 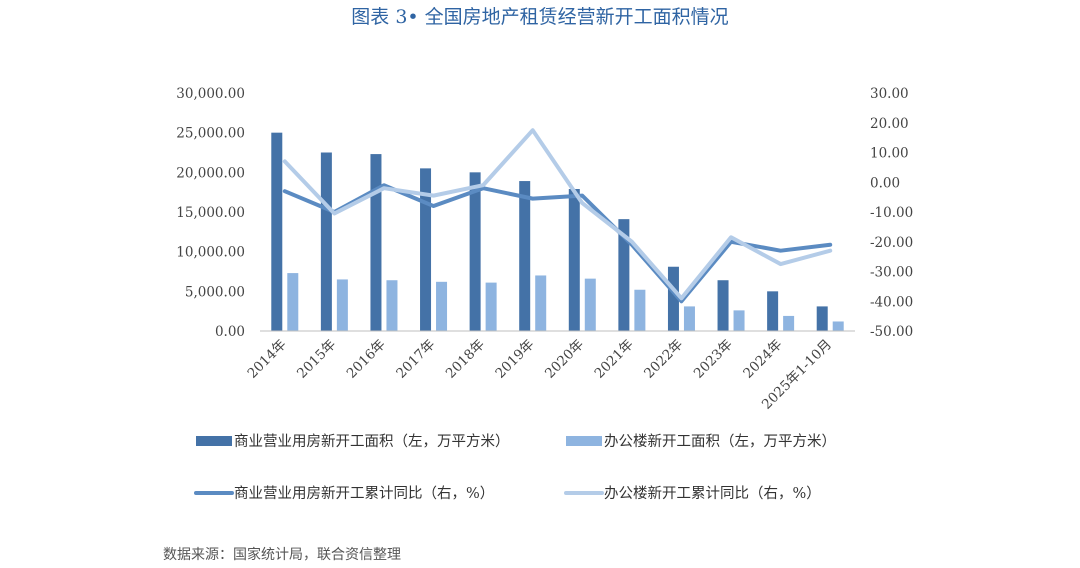 What do you see at coordinates (564, 359) in the screenshot?
I see `x-tick-label: 2020年` at bounding box center [564, 359].